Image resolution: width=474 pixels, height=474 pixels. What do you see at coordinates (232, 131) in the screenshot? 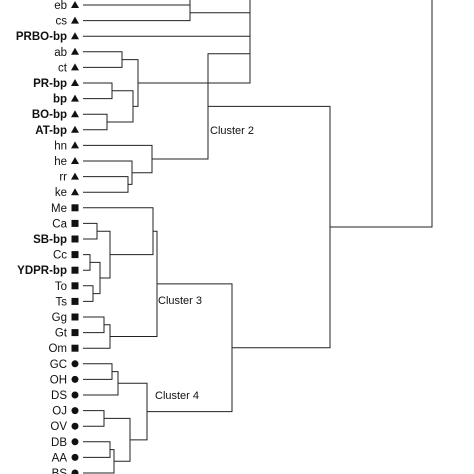
I see `cluster-label: Cluster 2` at bounding box center [232, 131].